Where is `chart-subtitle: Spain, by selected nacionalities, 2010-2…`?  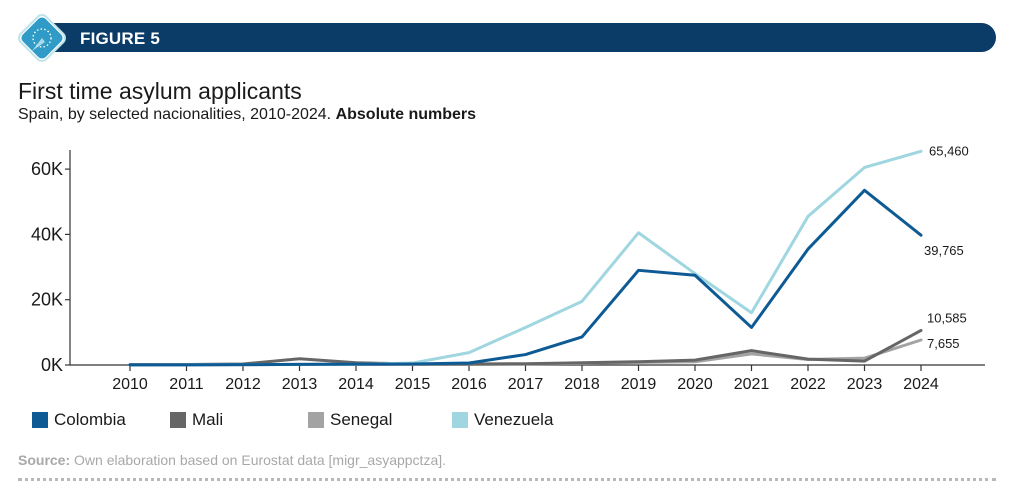
chart-subtitle: Spain, by selected nacionalities, 2010-2… is located at coordinates (247, 115).